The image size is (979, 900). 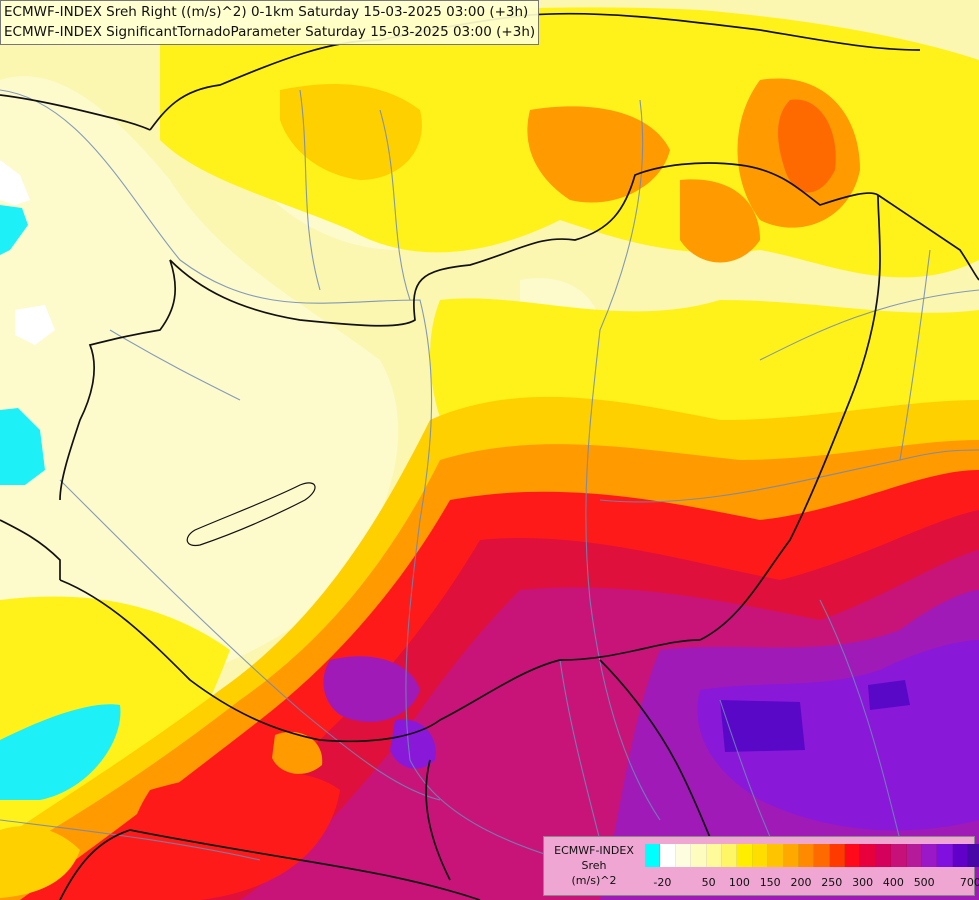 What do you see at coordinates (924, 882) in the screenshot?
I see `legend-tick-label: 500` at bounding box center [924, 882].